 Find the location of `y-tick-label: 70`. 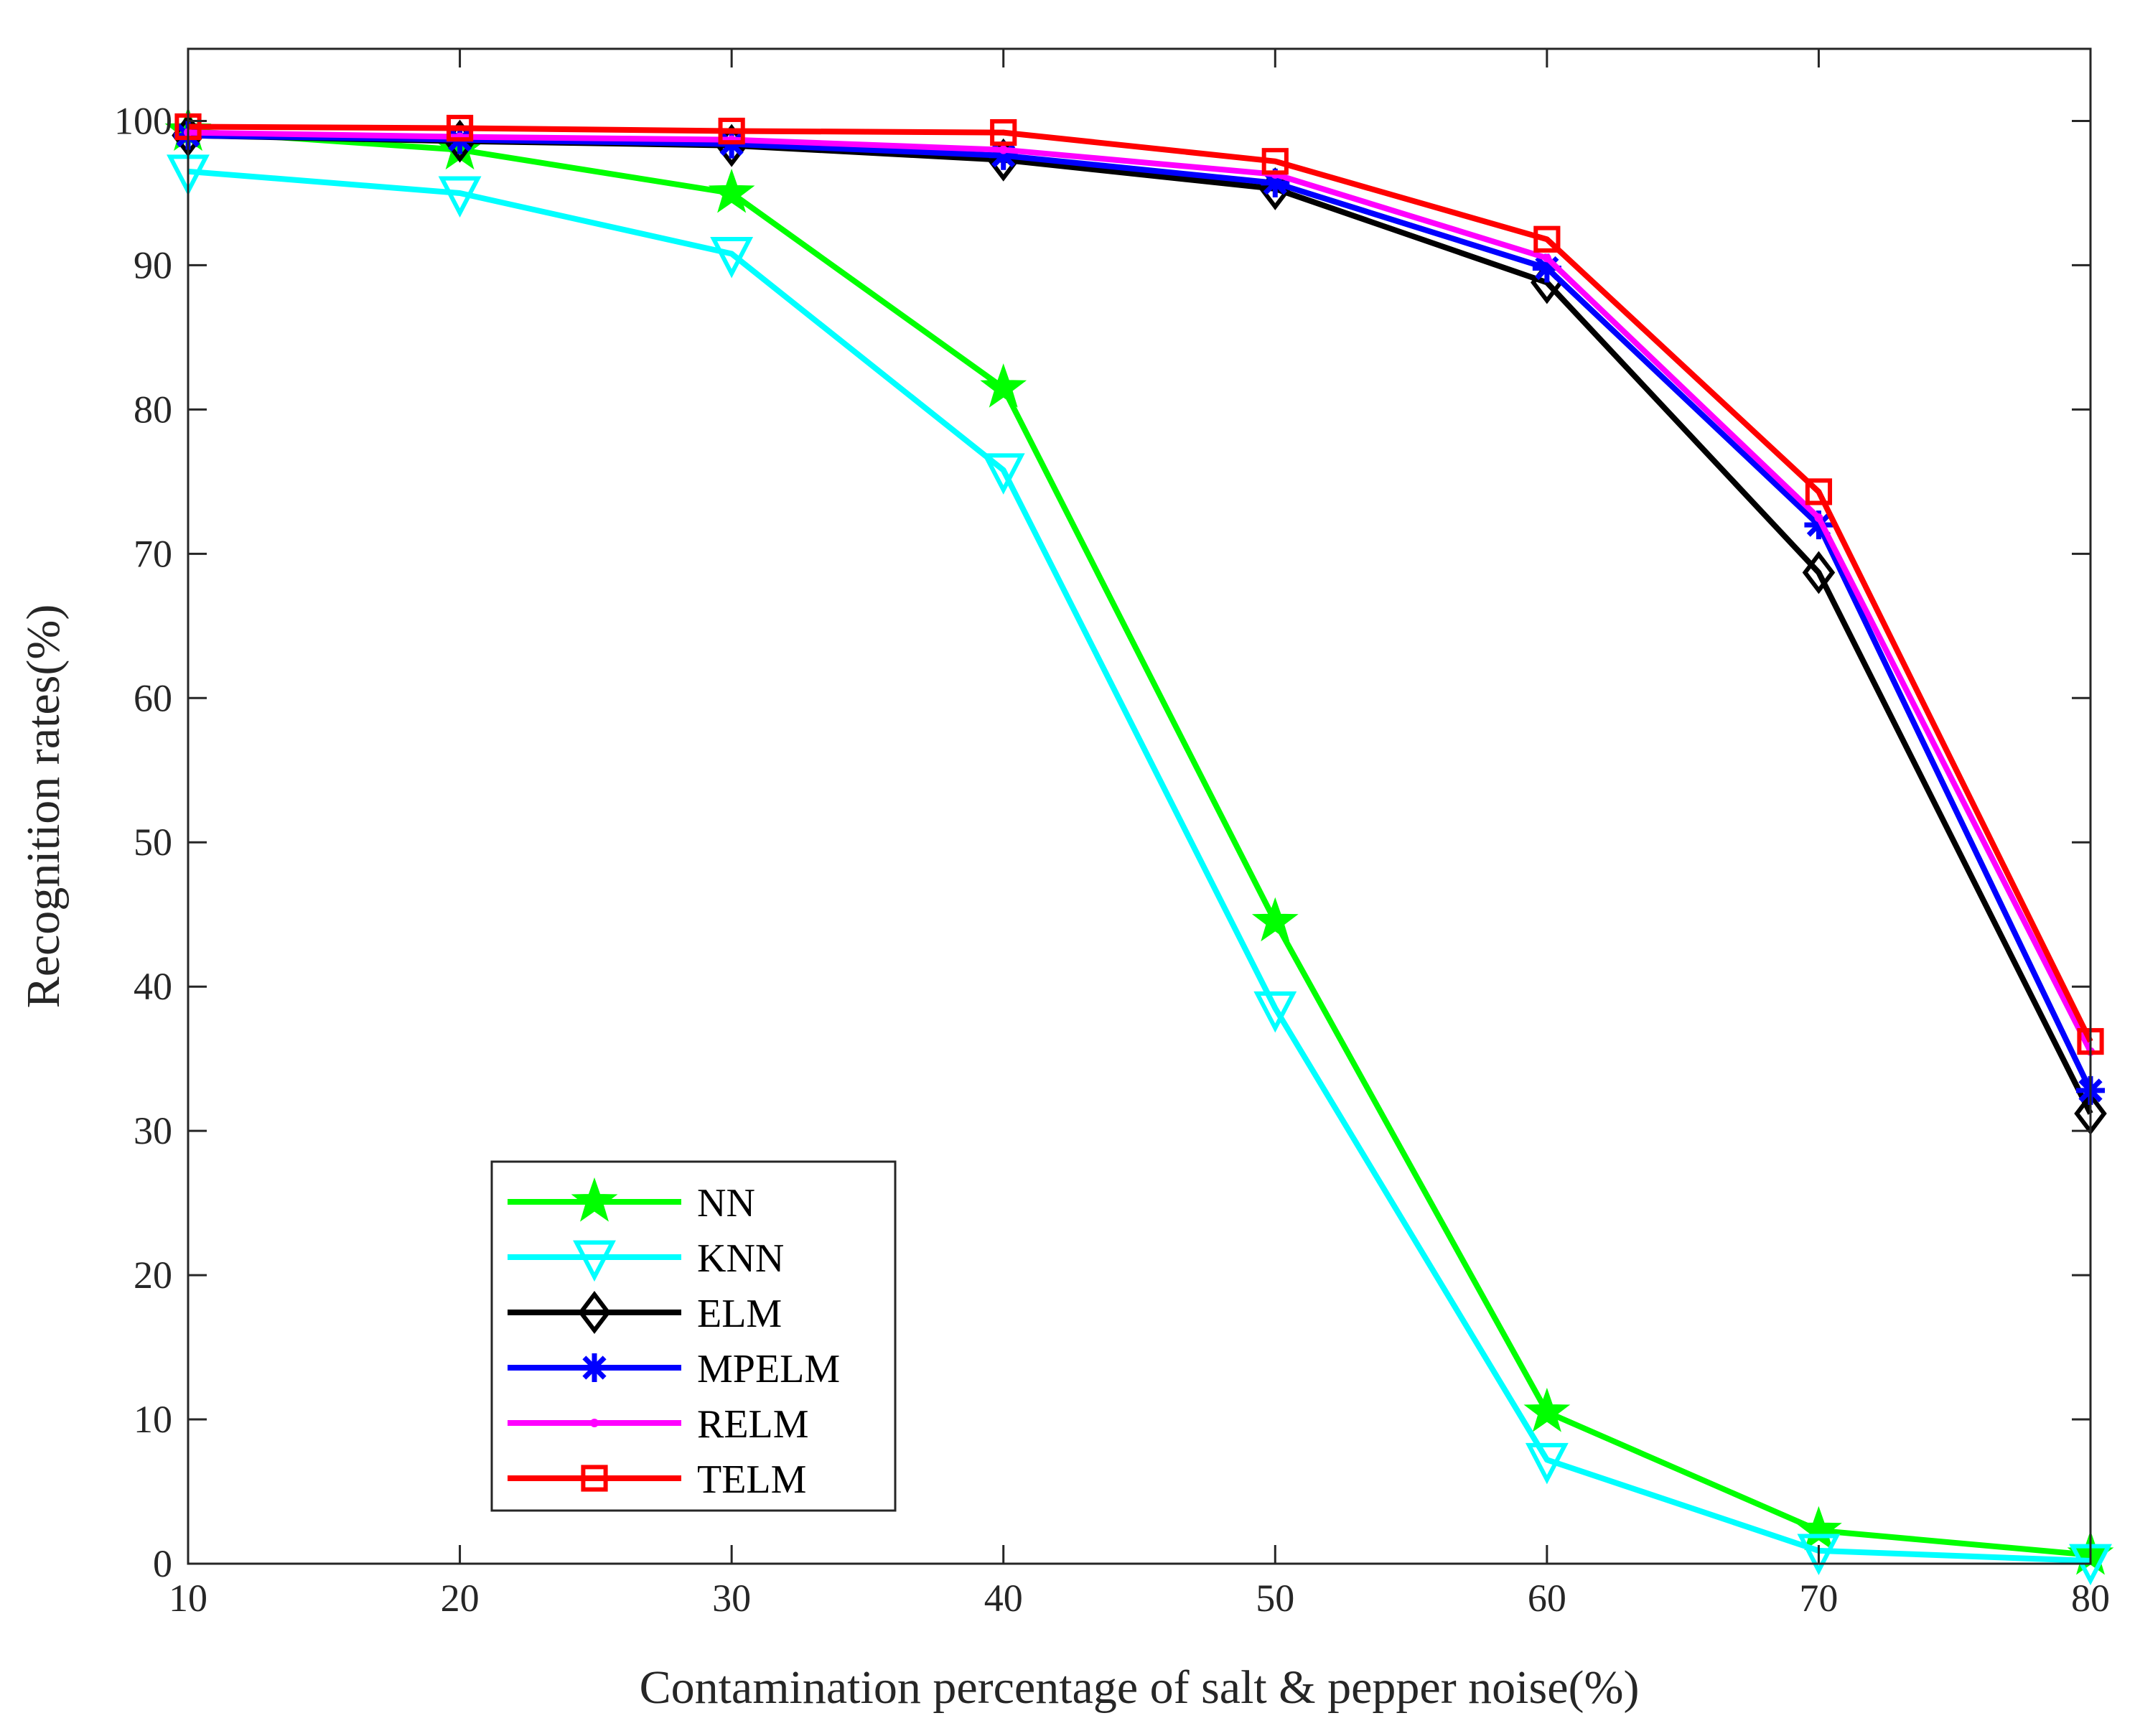

y-tick-label: 70 is located at coordinates (153, 553).